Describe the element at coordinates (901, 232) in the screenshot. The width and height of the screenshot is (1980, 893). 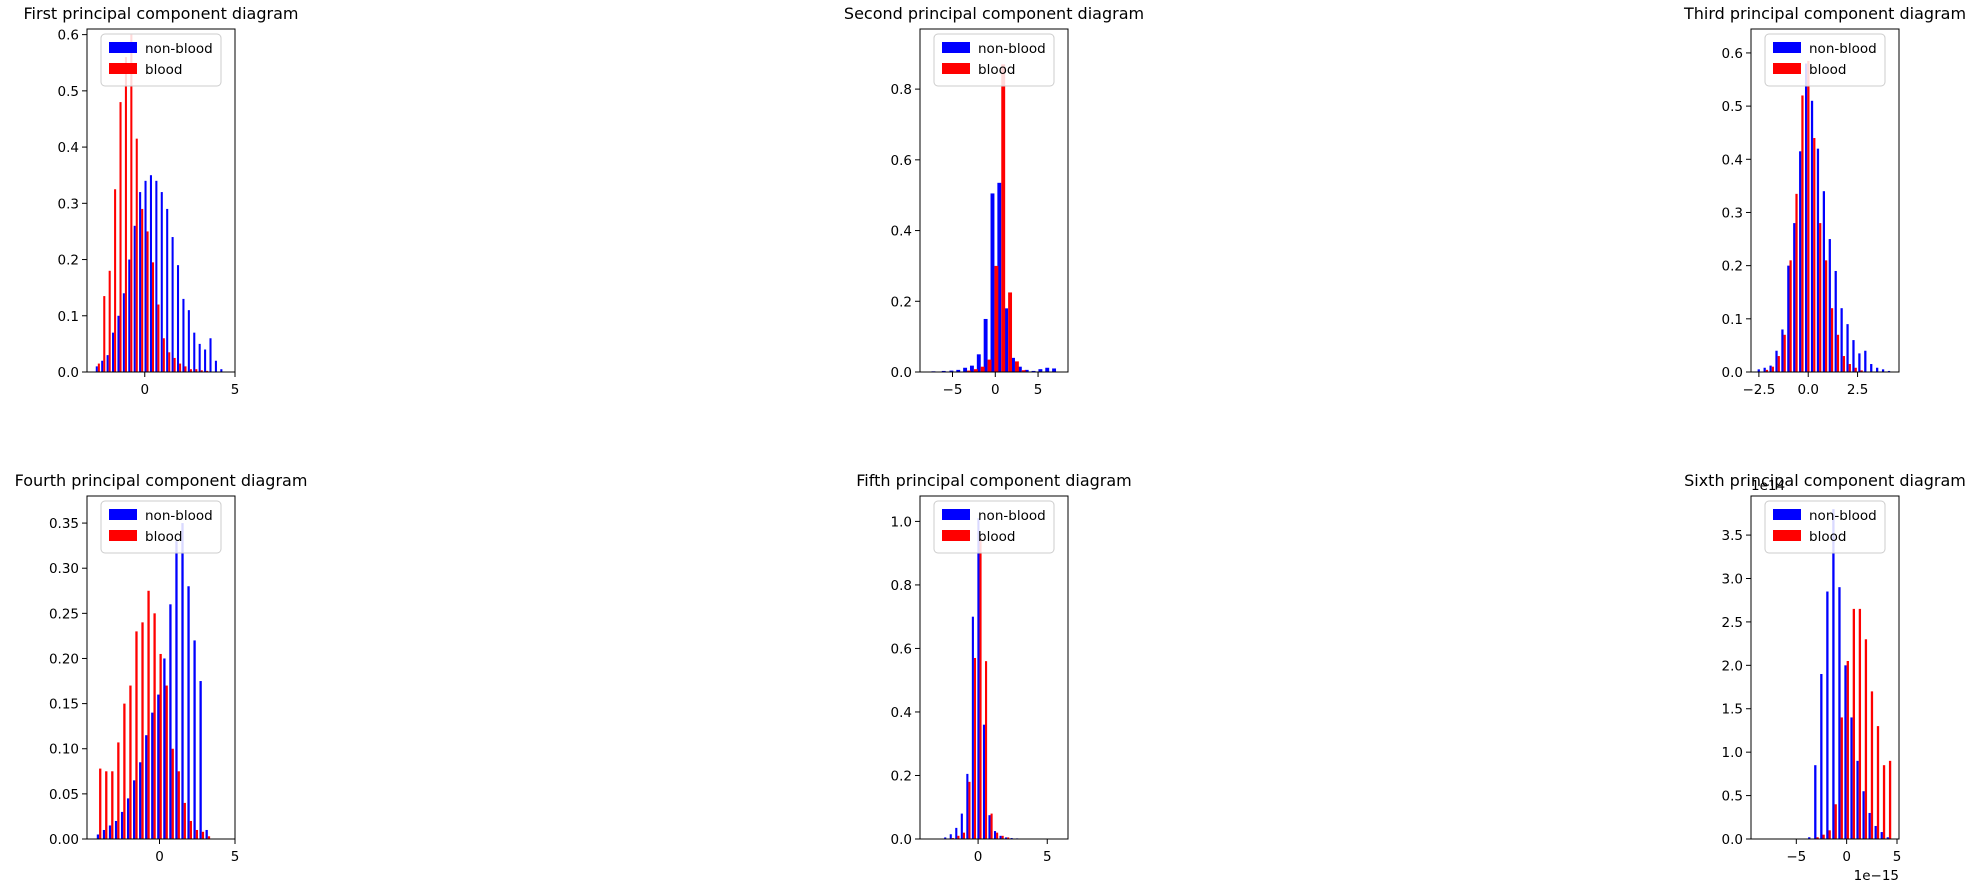
I see `y-tick-label: 0.4` at that location.